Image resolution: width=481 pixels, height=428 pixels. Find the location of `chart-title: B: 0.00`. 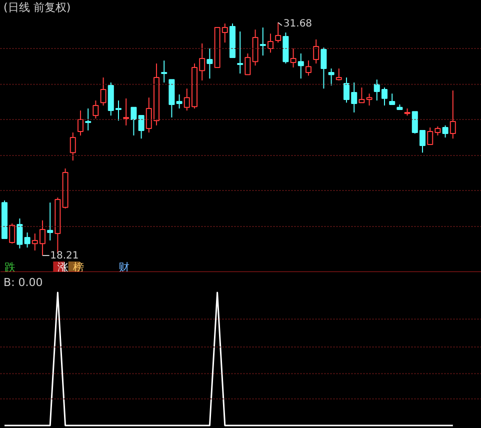

chart-title: B: 0.00 is located at coordinates (23, 282).